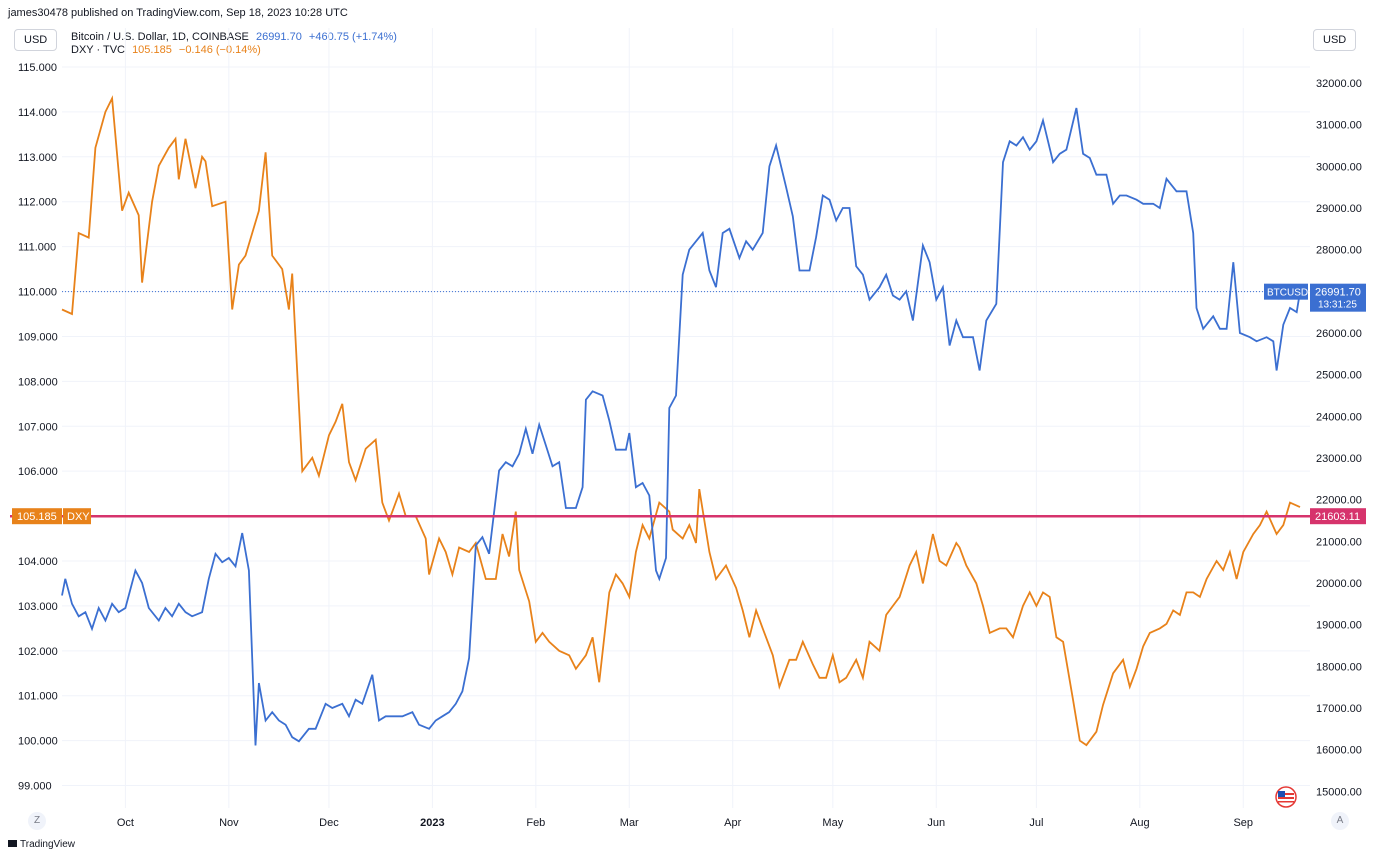 The height and width of the screenshot is (850, 1377). I want to click on time-tick-label: Aug, so click(1140, 823).